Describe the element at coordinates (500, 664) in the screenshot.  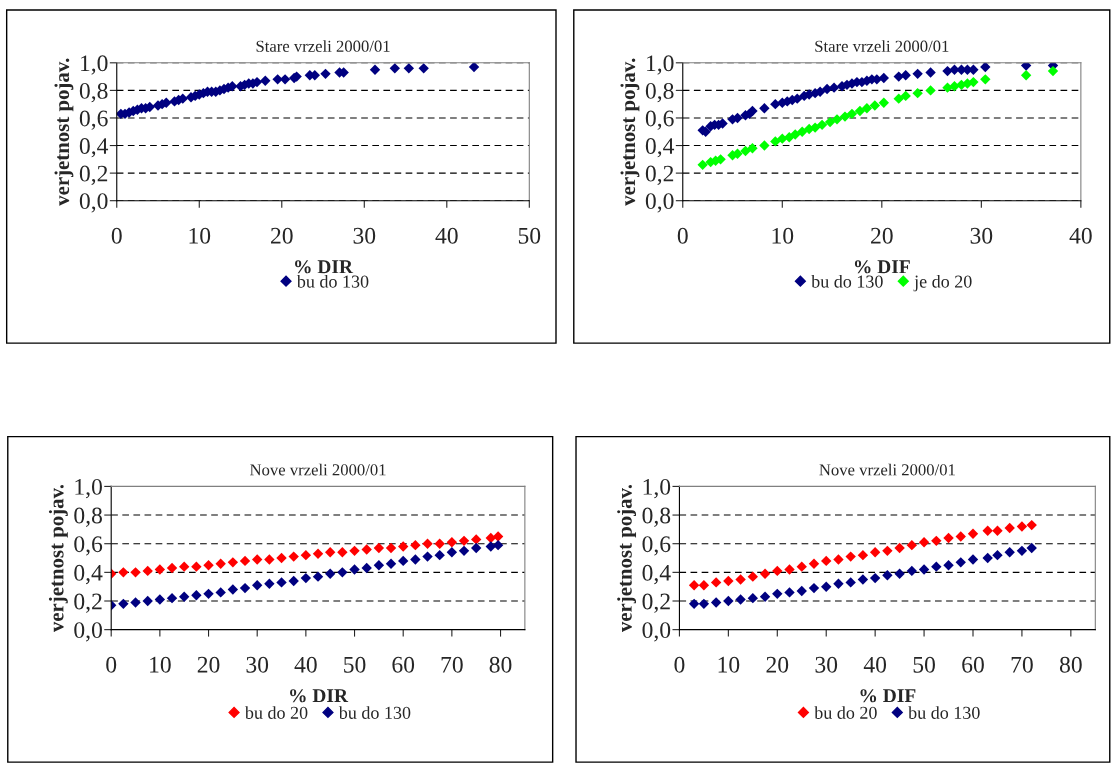
I see `x-tick-label: 80` at that location.